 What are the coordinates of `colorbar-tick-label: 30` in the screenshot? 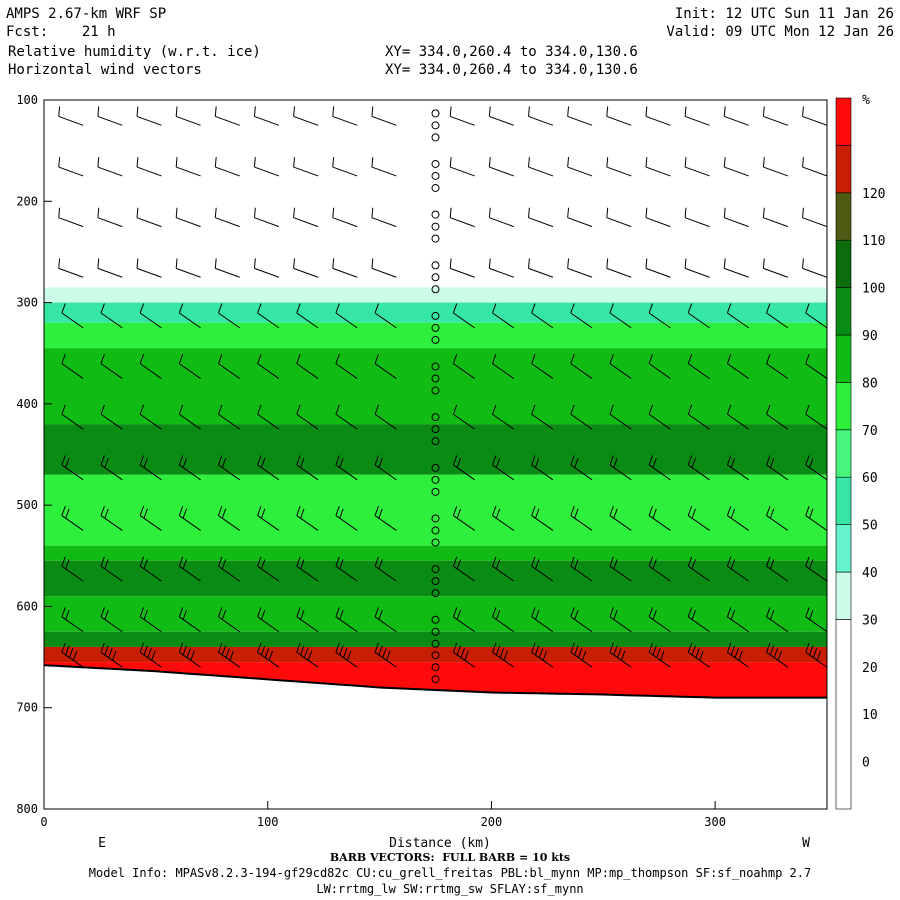 It's located at (870, 620).